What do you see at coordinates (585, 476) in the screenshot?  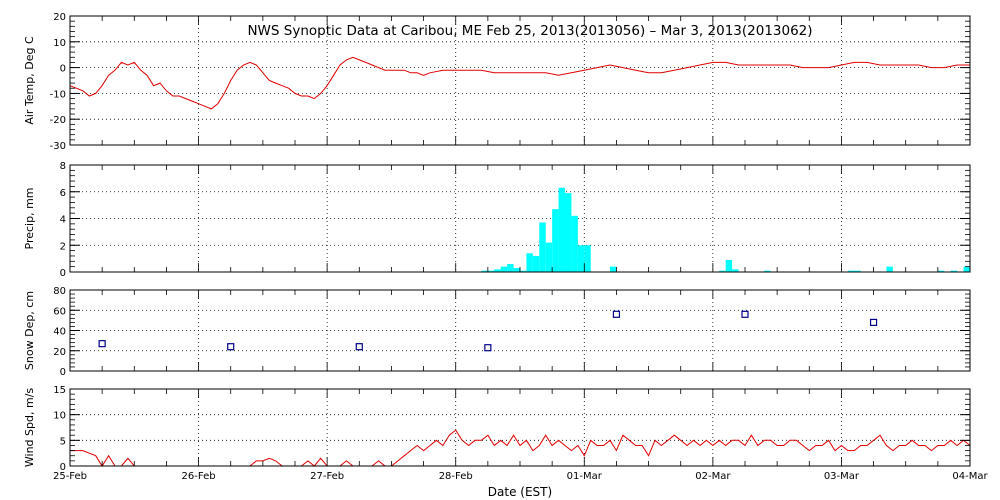 I see `x-tick-label: 01-Mar` at bounding box center [585, 476].